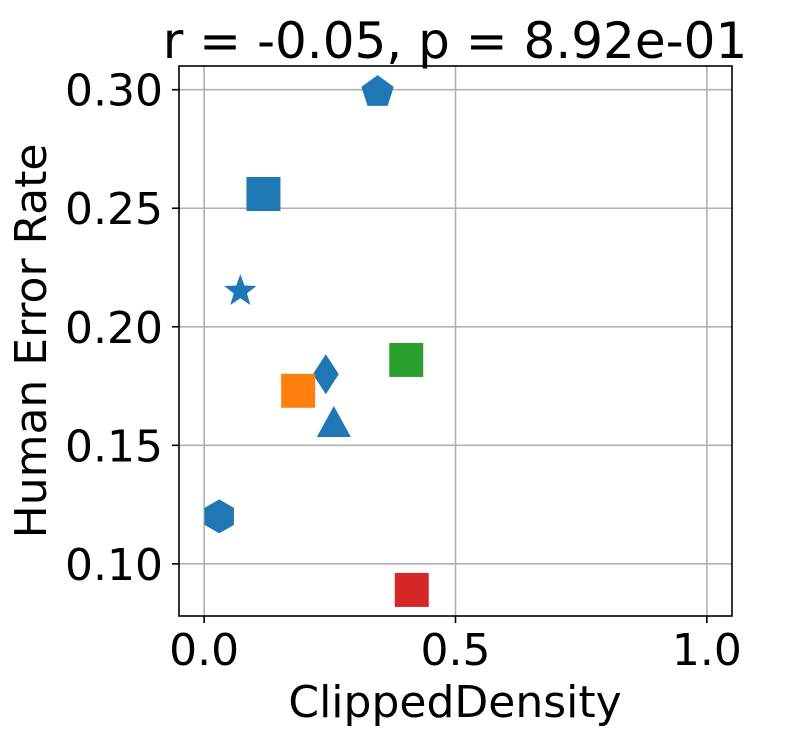  Describe the element at coordinates (456, 650) in the screenshot. I see `x-tick-label: 0.5` at that location.